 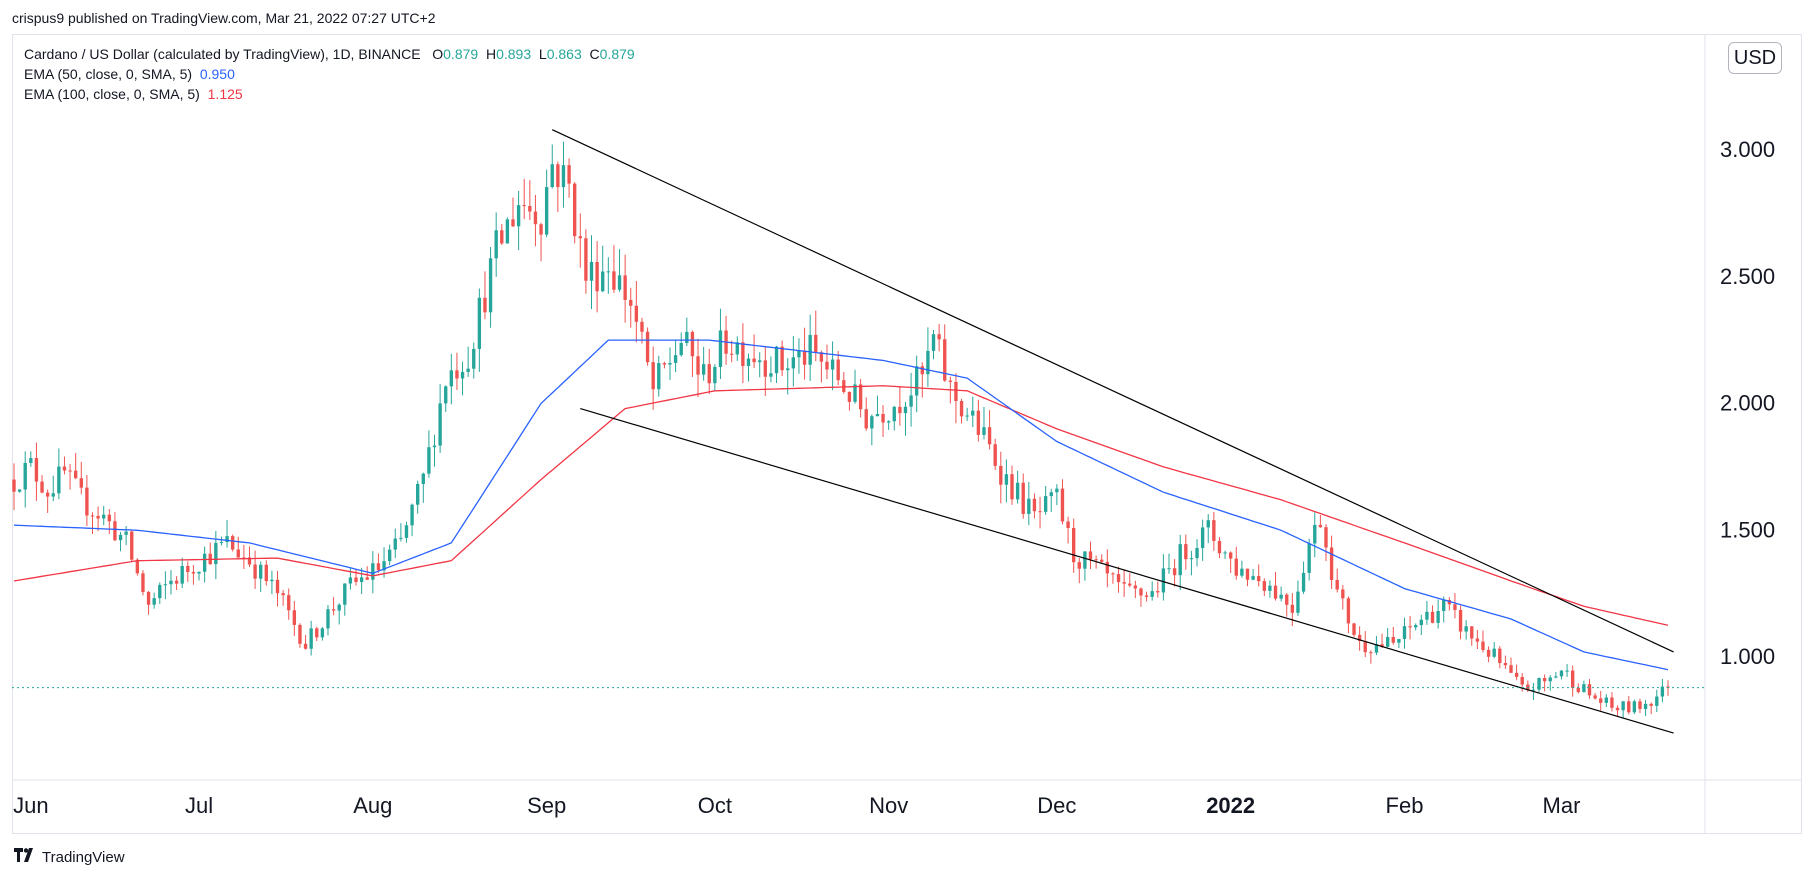 I want to click on time-tick-label: Jul, so click(x=199, y=805).